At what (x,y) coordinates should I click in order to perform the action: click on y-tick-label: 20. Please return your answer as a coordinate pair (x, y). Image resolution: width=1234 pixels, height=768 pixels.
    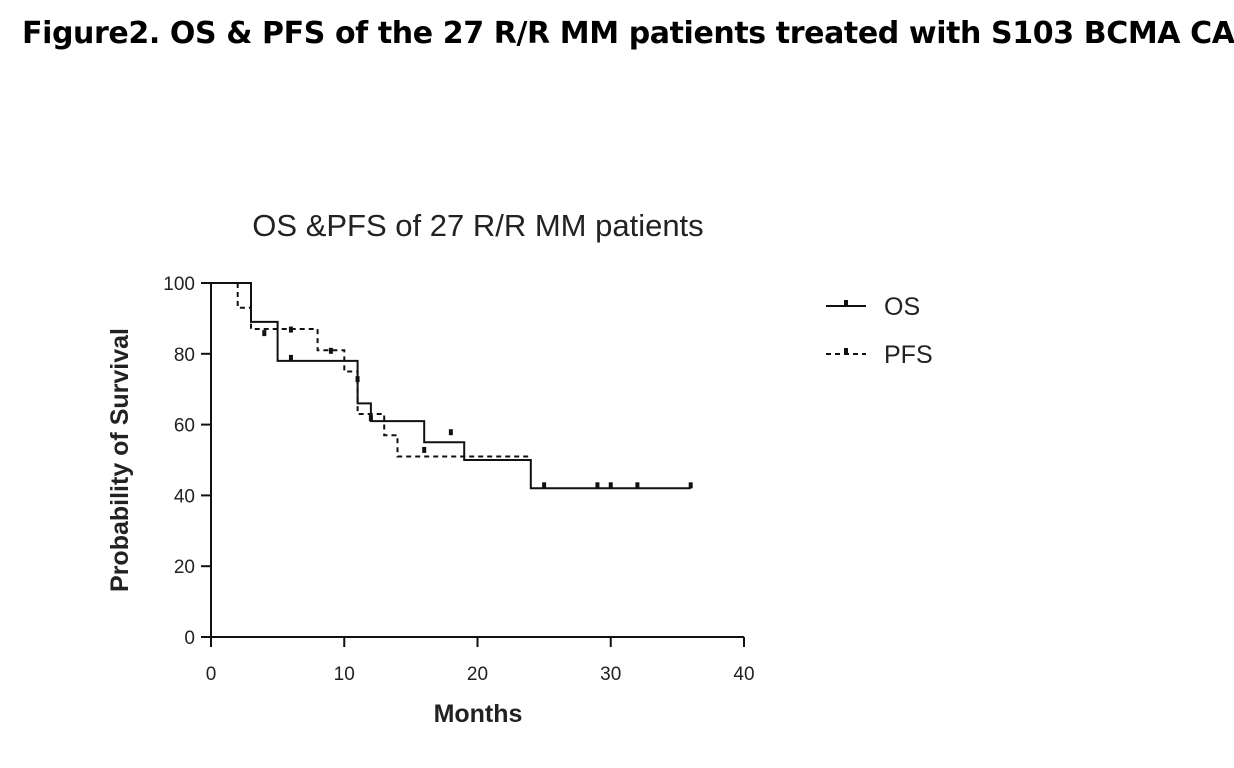
    Looking at the image, I should click on (184, 567).